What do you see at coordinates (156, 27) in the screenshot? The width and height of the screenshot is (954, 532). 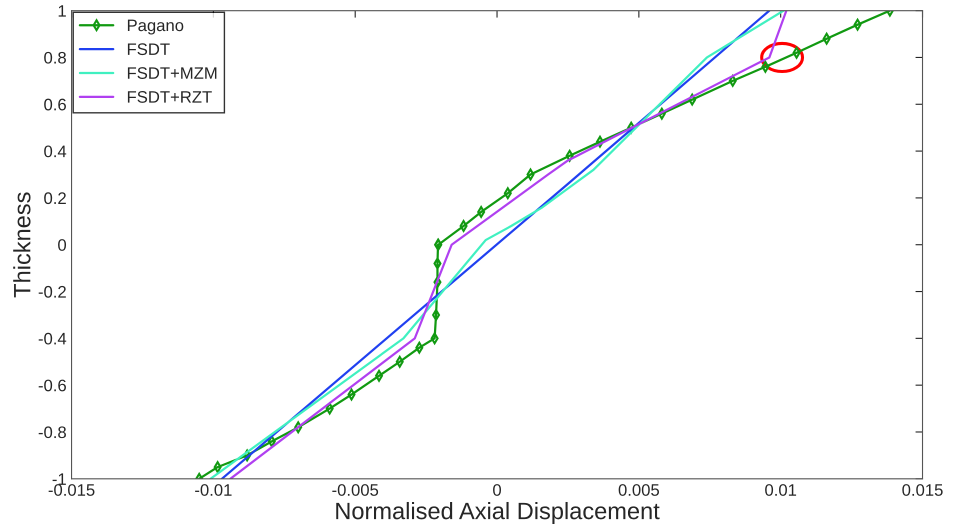 I see `legend-label: Pagano` at bounding box center [156, 27].